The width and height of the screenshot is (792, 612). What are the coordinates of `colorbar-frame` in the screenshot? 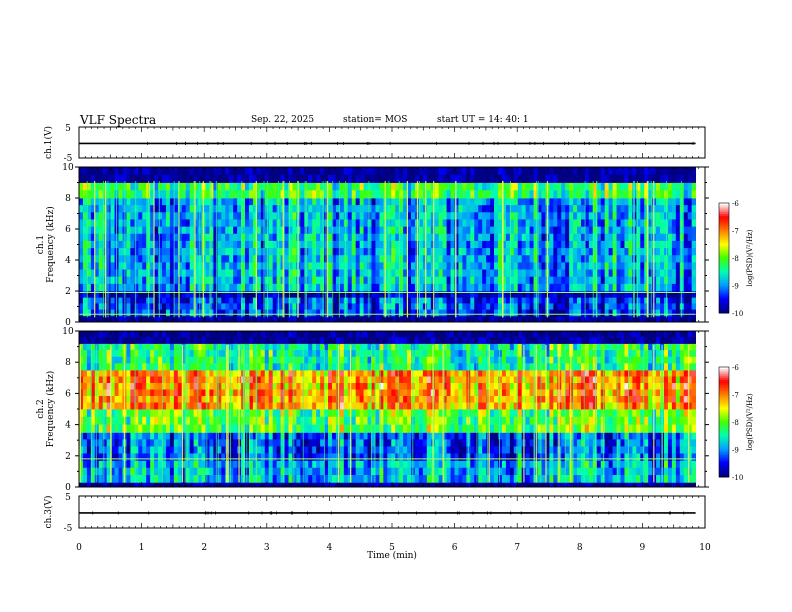 It's located at (724, 258).